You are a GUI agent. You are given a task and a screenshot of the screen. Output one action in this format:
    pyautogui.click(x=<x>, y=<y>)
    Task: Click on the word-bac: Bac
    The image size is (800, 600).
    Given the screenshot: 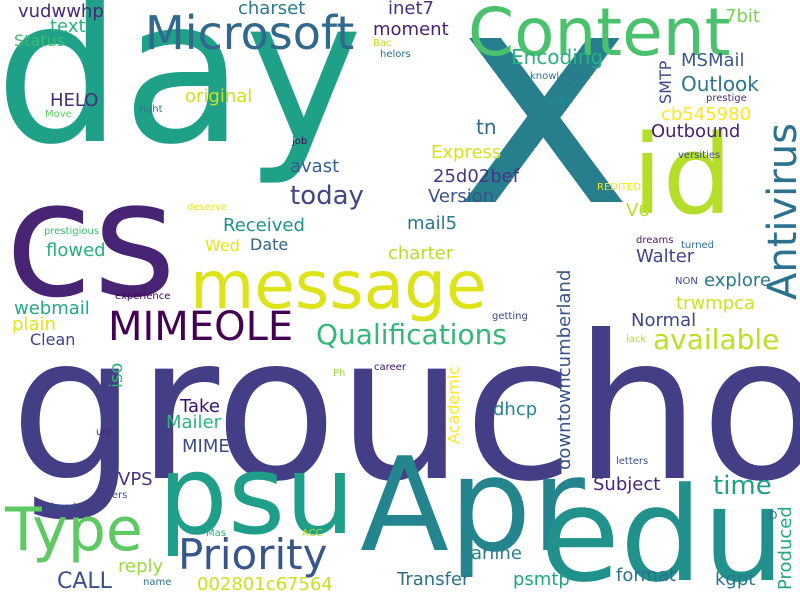 What is the action you would take?
    pyautogui.click(x=382, y=43)
    